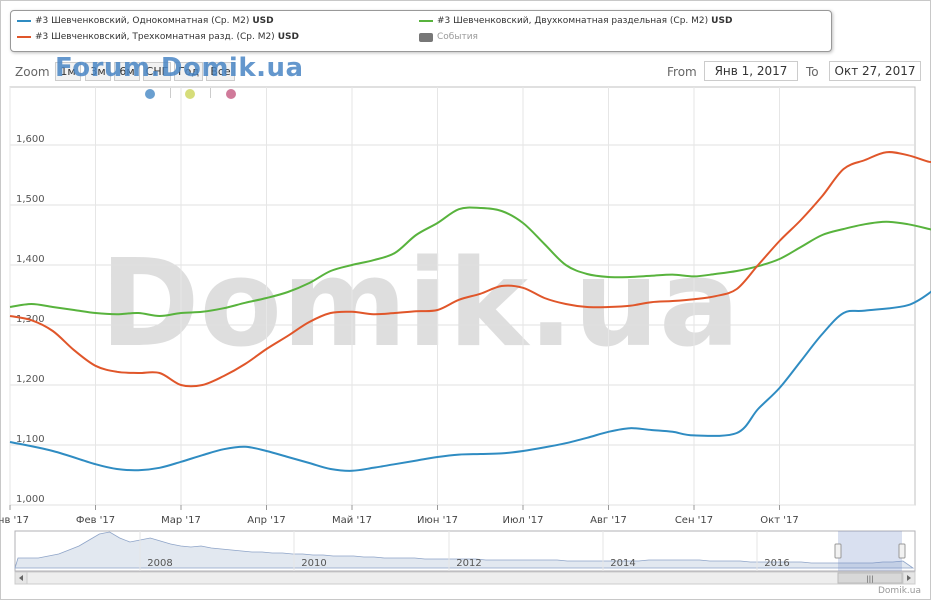 Image resolution: width=931 pixels, height=600 pixels. What do you see at coordinates (437, 520) in the screenshot?
I see `x-tick-label: Июн '17` at bounding box center [437, 520].